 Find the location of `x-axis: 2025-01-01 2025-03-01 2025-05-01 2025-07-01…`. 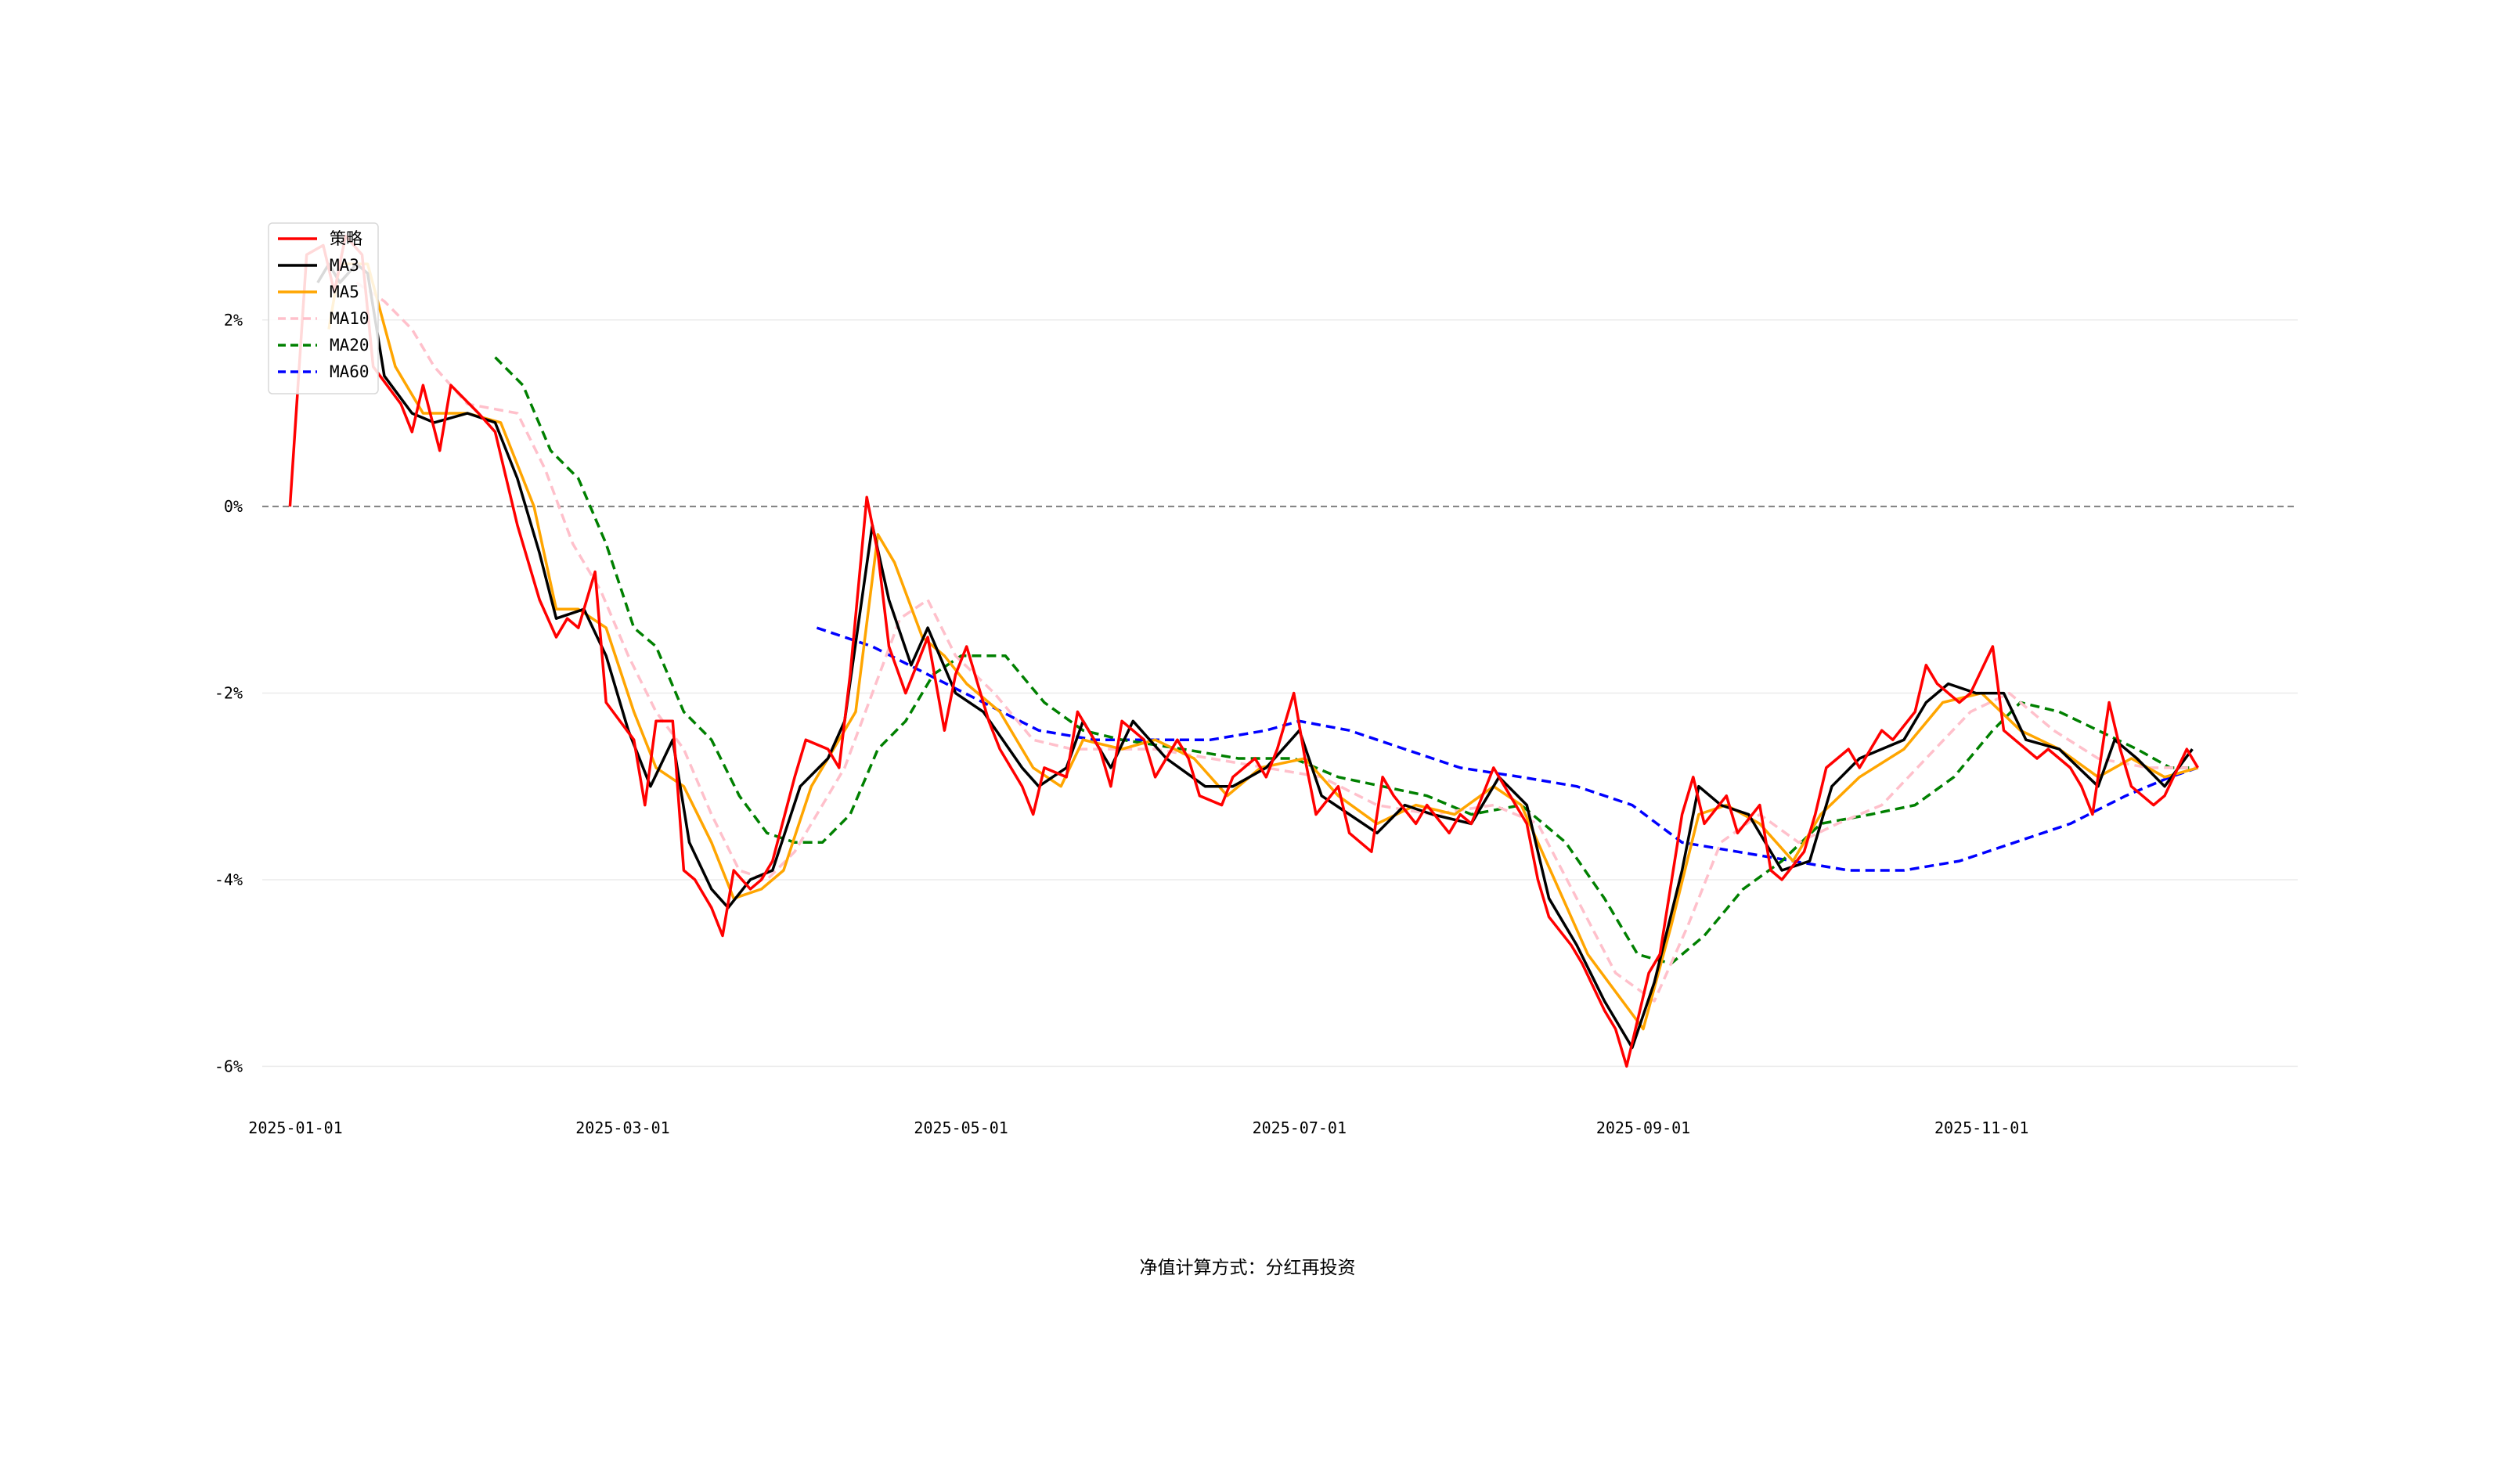

x-axis: 2025-01-01 2025-03-01 2025-05-01 2025-07-01… is located at coordinates (1138, 1127).